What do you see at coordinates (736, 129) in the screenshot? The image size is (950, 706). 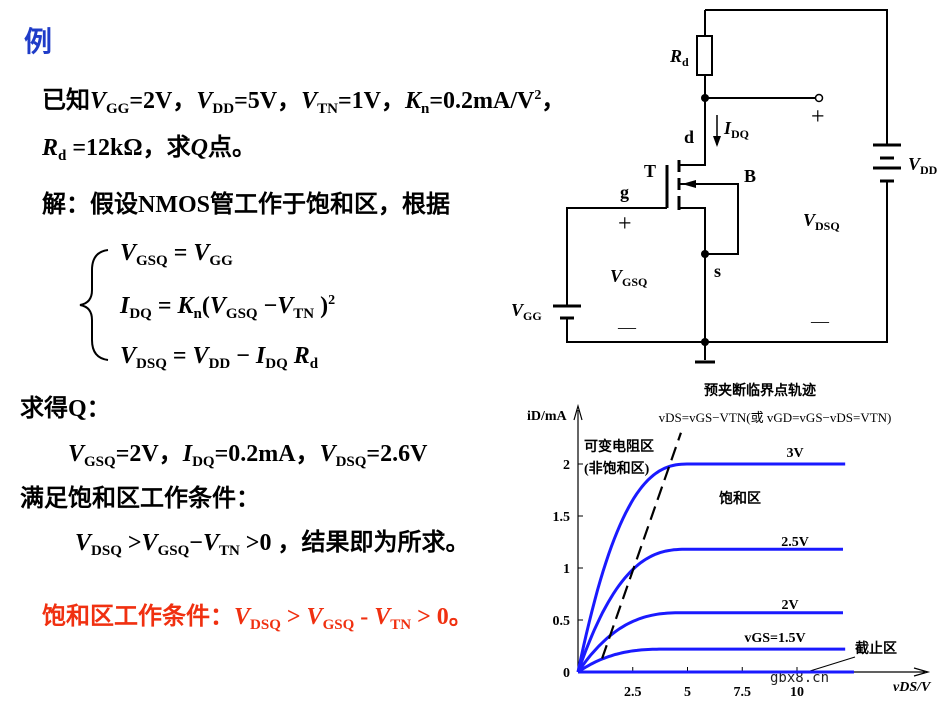 I see `label-idq: IDQ` at bounding box center [736, 129].